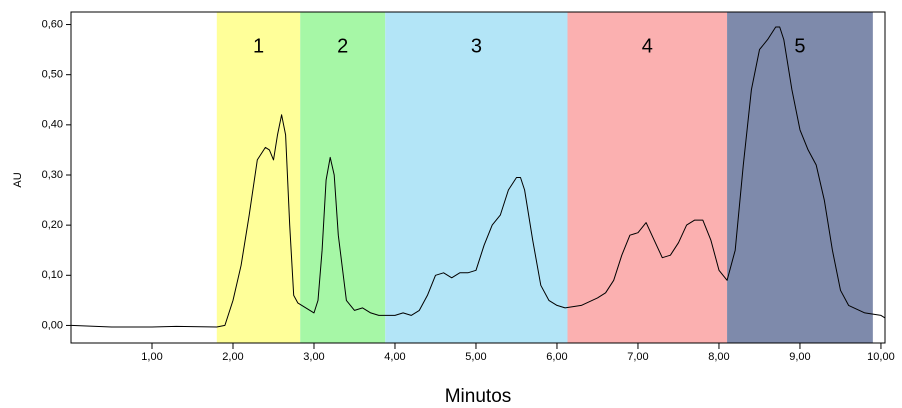 The image size is (902, 408). Describe the element at coordinates (52, 225) in the screenshot. I see `y-tick-label: 0,20` at that location.